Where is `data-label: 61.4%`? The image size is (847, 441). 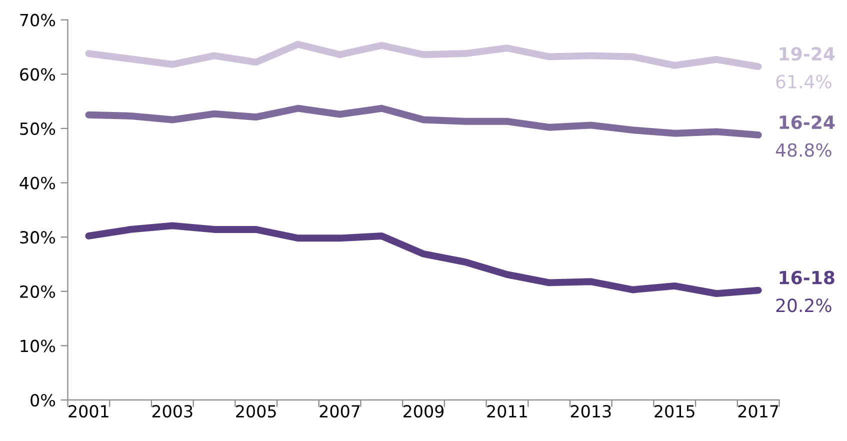
data-label: 61.4% is located at coordinates (804, 81).